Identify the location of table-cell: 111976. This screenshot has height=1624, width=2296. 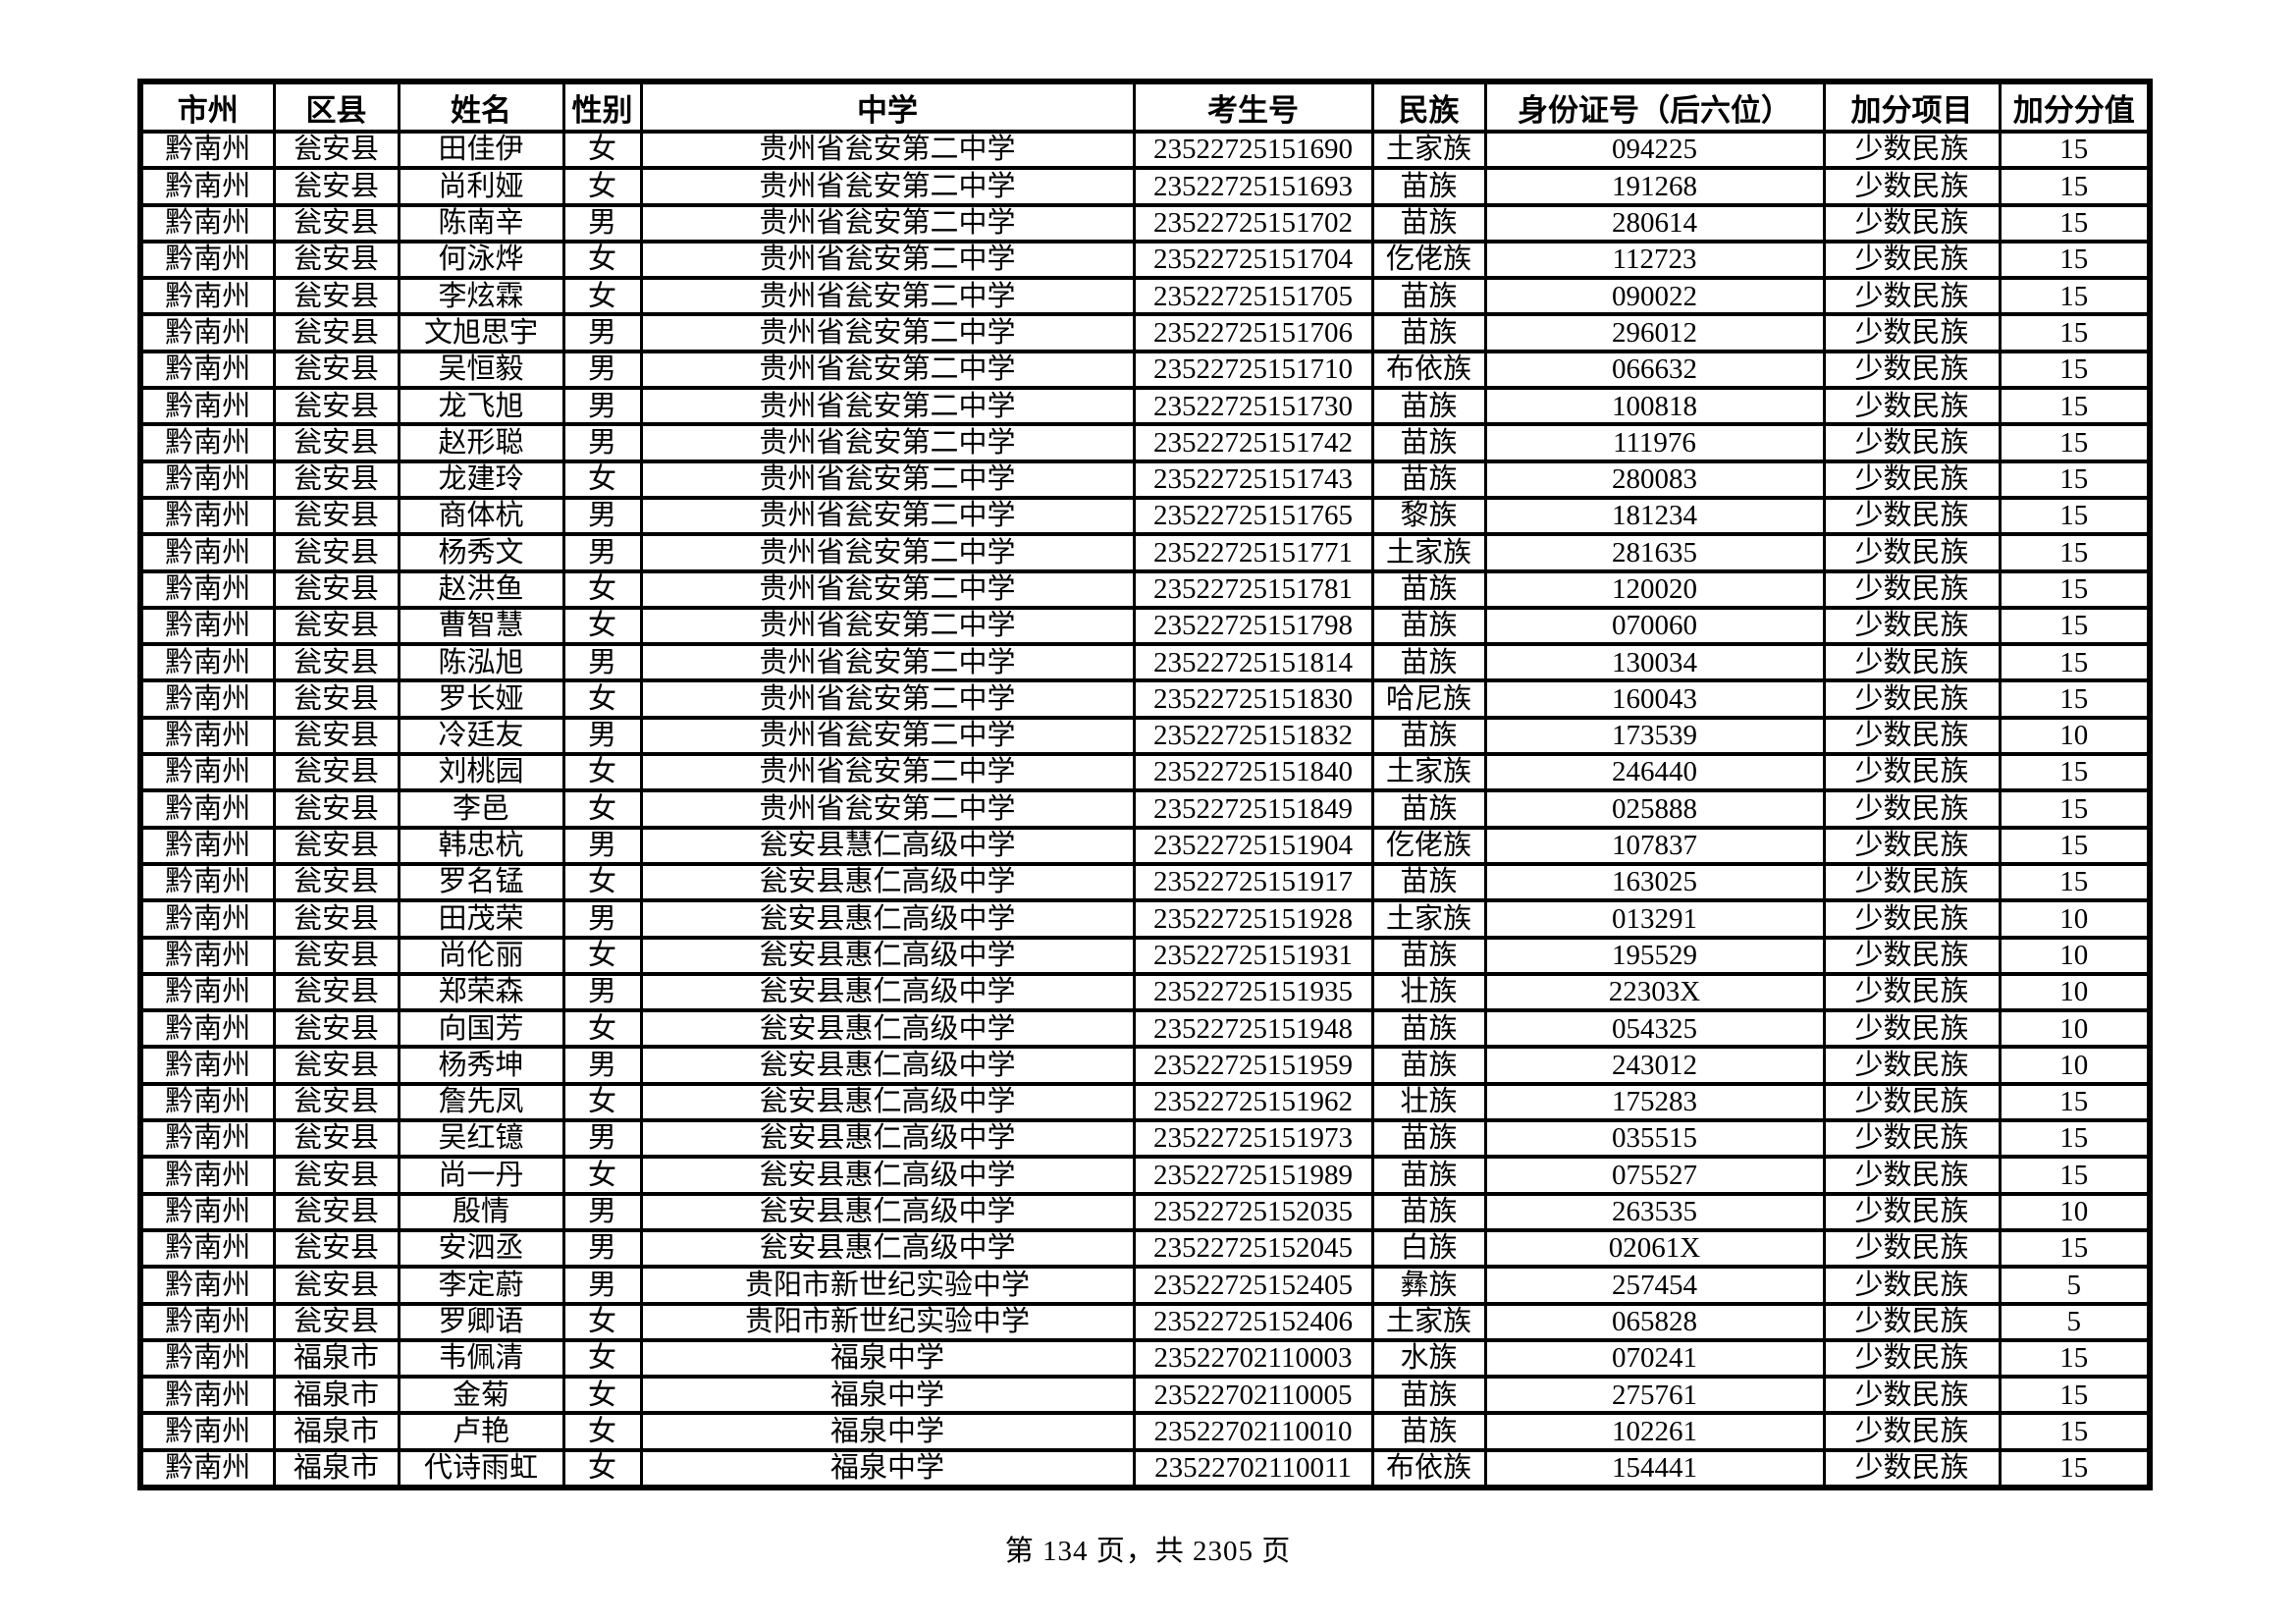
(1654, 442).